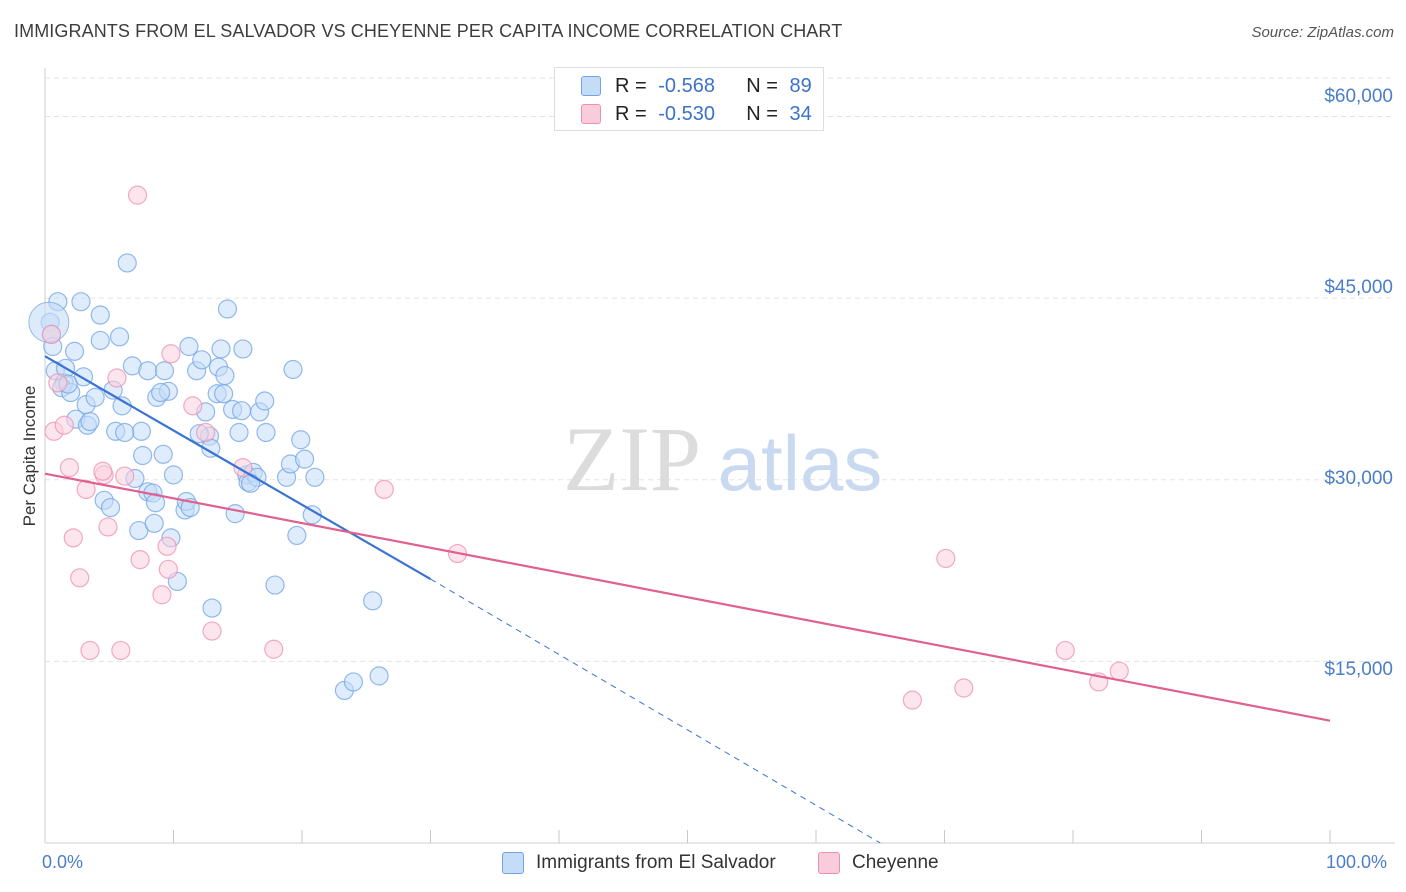 This screenshot has height=892, width=1406. Describe the element at coordinates (1358, 669) in the screenshot. I see `y-tick-label: $15,000` at that location.